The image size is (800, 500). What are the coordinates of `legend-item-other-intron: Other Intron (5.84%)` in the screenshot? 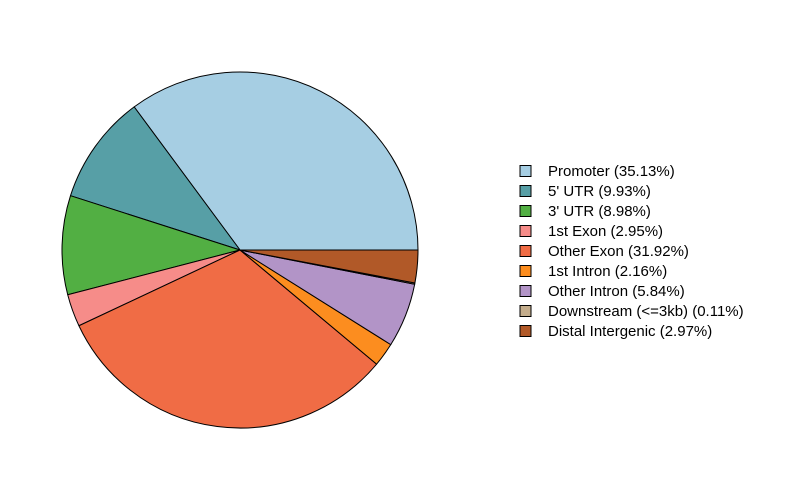 It's located at (602, 291).